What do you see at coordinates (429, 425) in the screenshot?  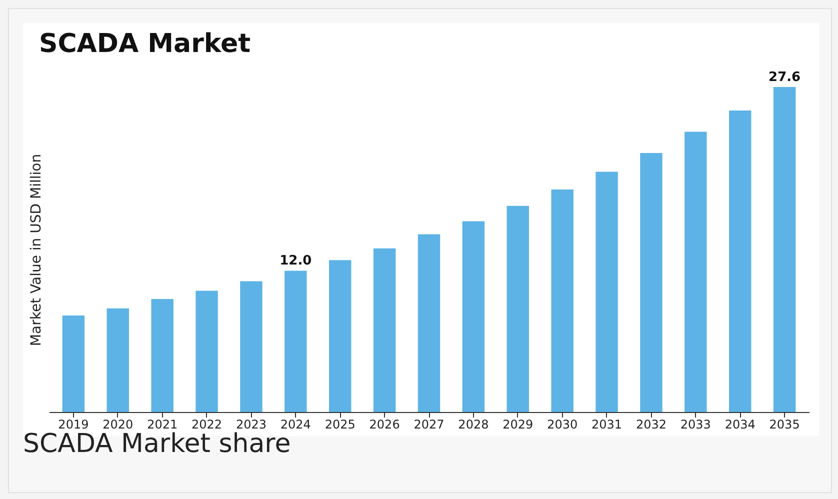 I see `x-tick-label: 2027` at bounding box center [429, 425].